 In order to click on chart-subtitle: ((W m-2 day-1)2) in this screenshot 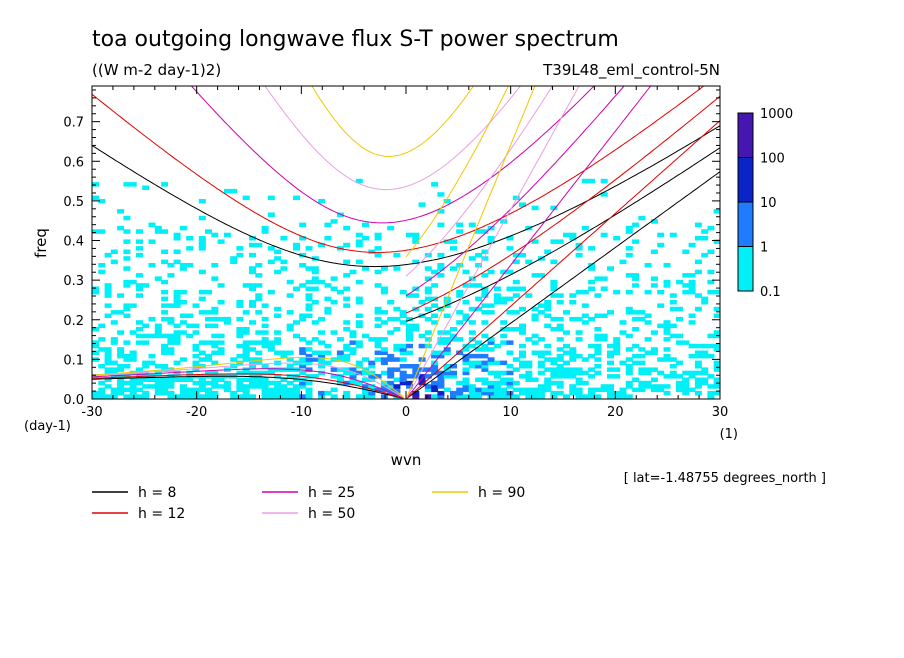, I will do `click(156, 70)`.